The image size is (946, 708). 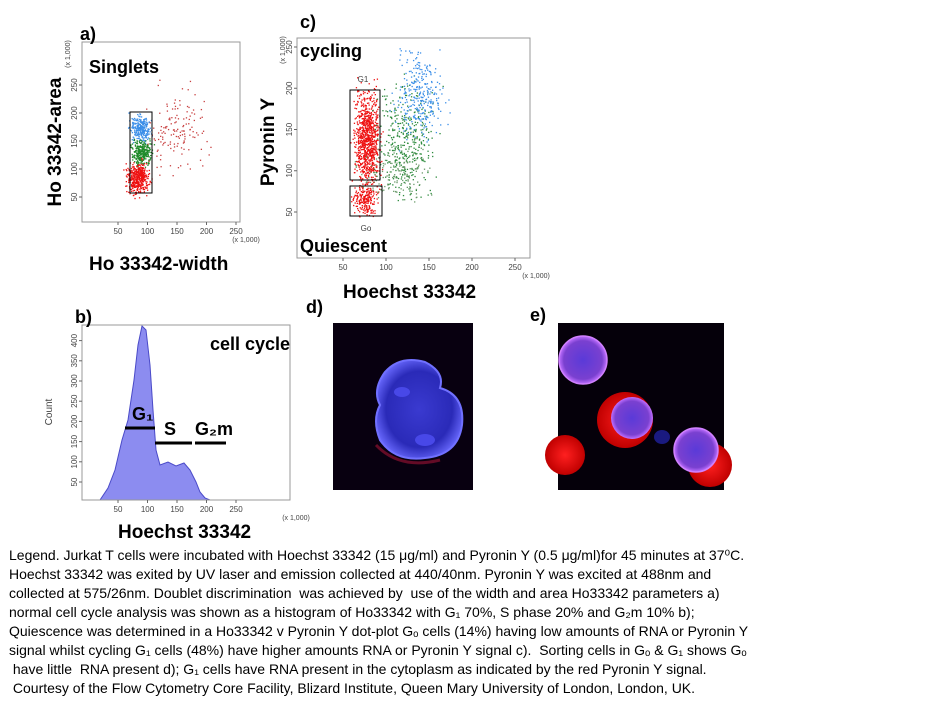 What do you see at coordinates (429, 267) in the screenshot?
I see `x-tick-label: 150` at bounding box center [429, 267].